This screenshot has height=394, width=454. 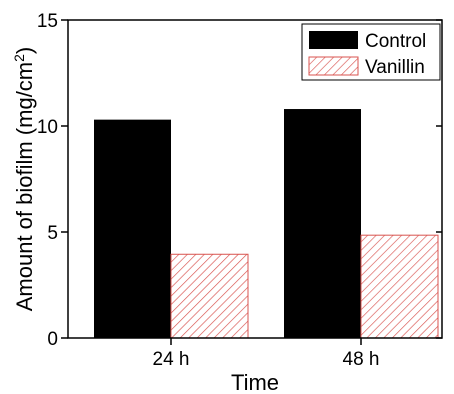 What do you see at coordinates (47, 127) in the screenshot?
I see `y-tick-label: 10` at bounding box center [47, 127].